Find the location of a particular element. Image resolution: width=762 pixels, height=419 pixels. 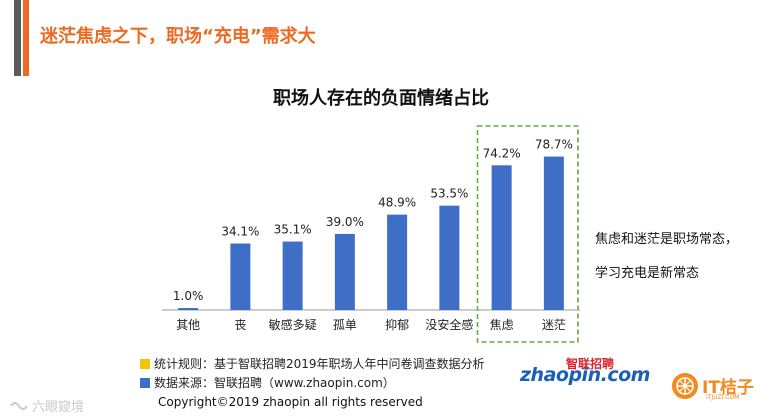

legend-blue-swatch is located at coordinates (145, 382).